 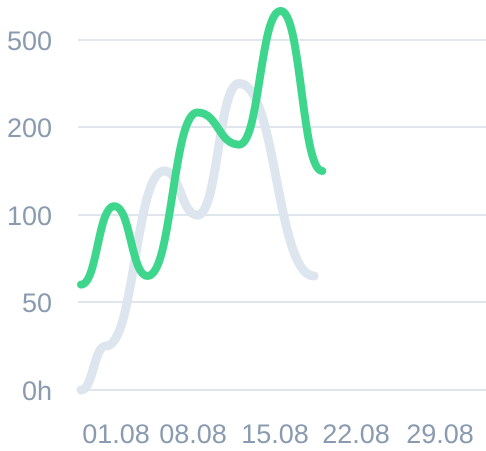 I want to click on x-tick-label: 01.08, so click(x=116, y=434).